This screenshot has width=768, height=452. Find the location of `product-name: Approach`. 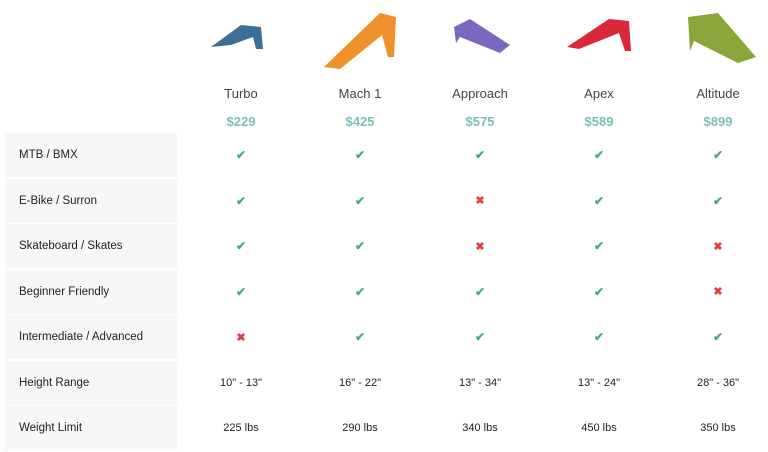

product-name: Approach is located at coordinates (480, 93).